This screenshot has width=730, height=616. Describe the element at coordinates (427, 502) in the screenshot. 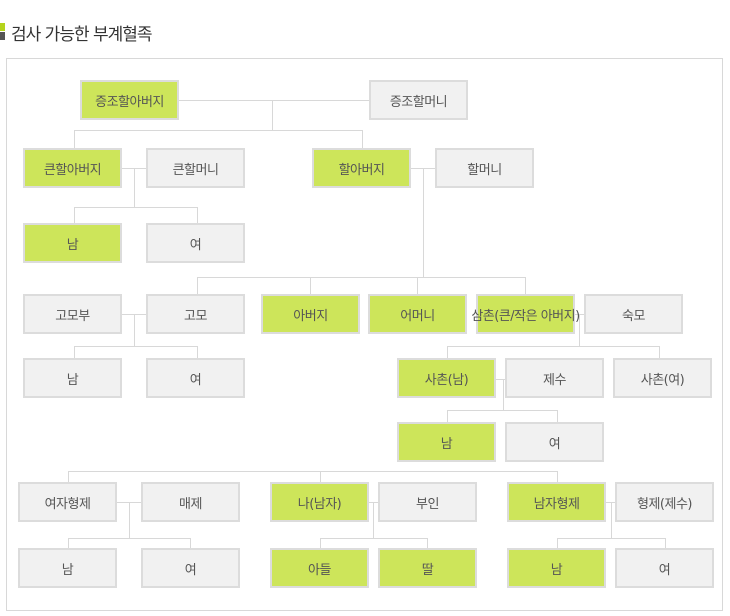

I see `family-member-node: 부인` at that location.